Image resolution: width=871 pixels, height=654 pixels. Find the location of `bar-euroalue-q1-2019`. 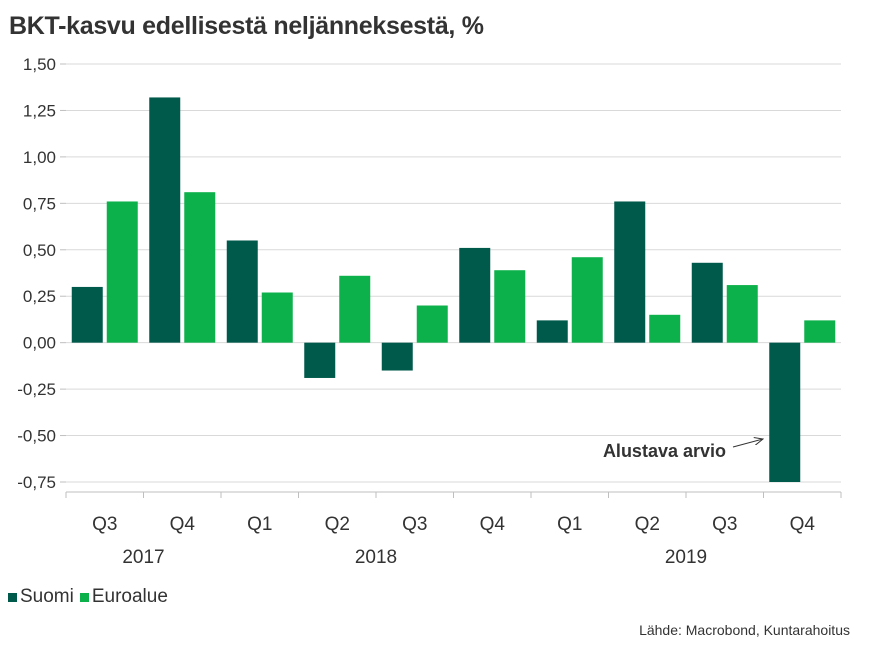

bar-euroalue-q1-2019 is located at coordinates (587, 300).